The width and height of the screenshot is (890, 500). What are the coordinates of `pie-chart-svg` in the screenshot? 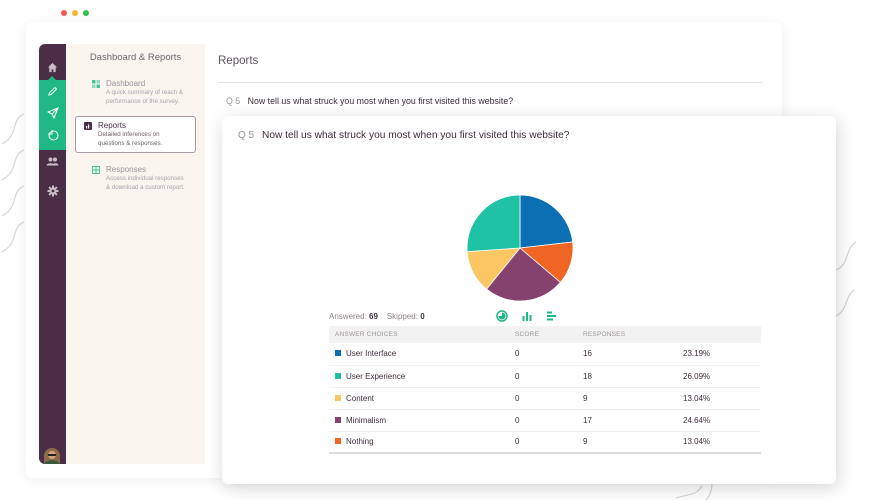 It's located at (520, 248).